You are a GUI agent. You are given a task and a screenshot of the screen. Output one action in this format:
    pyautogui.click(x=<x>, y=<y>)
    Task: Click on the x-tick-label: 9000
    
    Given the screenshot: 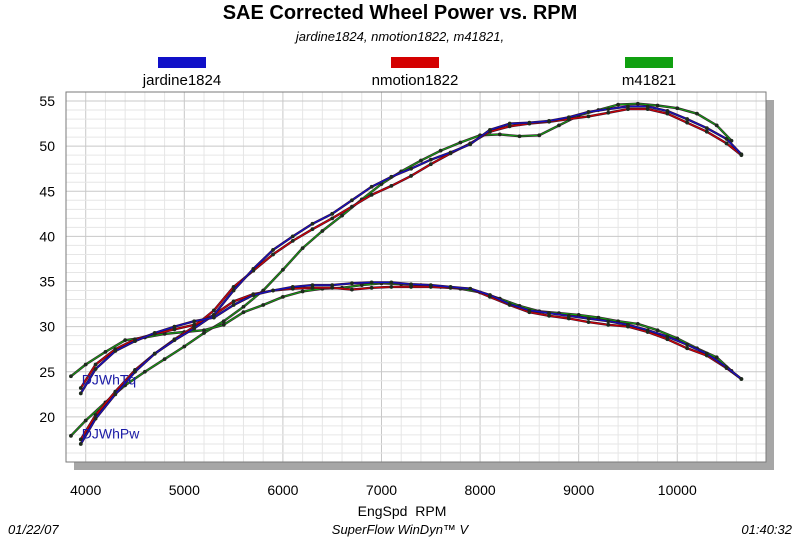 What is the action you would take?
    pyautogui.click(x=578, y=490)
    